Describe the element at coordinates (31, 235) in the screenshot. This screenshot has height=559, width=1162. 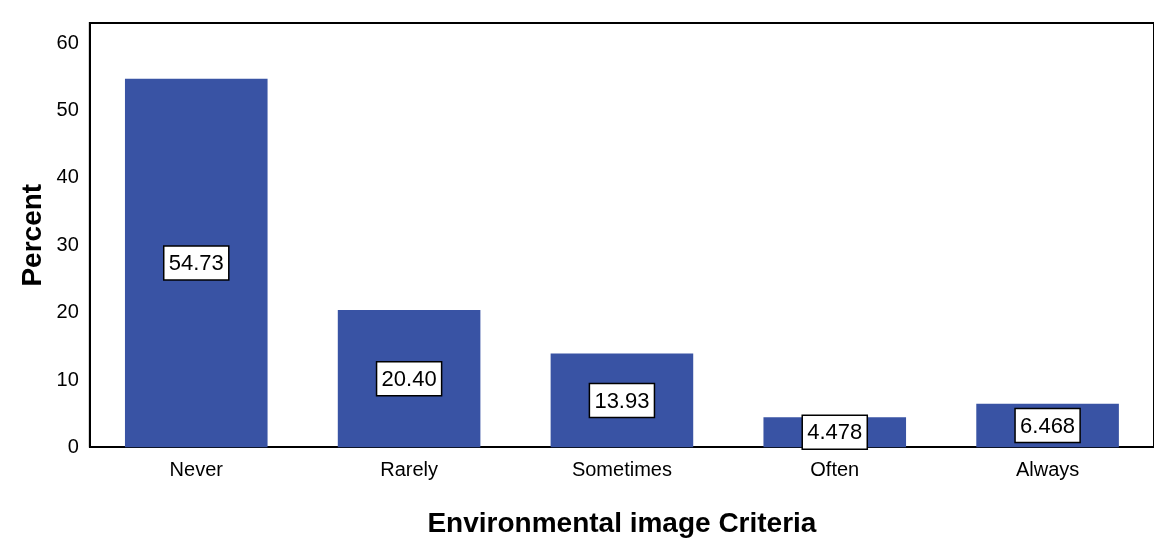
I see `y-axis-title: Percent` at that location.